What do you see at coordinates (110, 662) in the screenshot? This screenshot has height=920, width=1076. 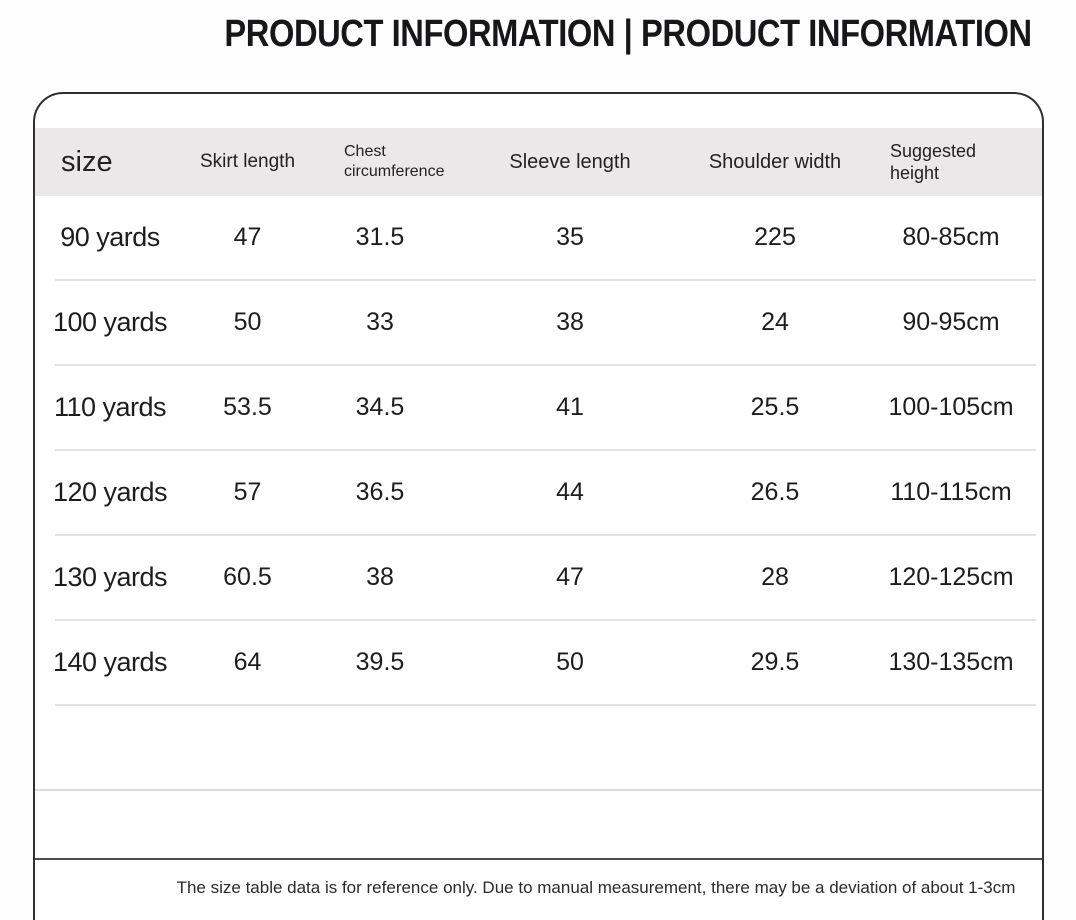 I see `table-cell-size: 140 yards` at bounding box center [110, 662].